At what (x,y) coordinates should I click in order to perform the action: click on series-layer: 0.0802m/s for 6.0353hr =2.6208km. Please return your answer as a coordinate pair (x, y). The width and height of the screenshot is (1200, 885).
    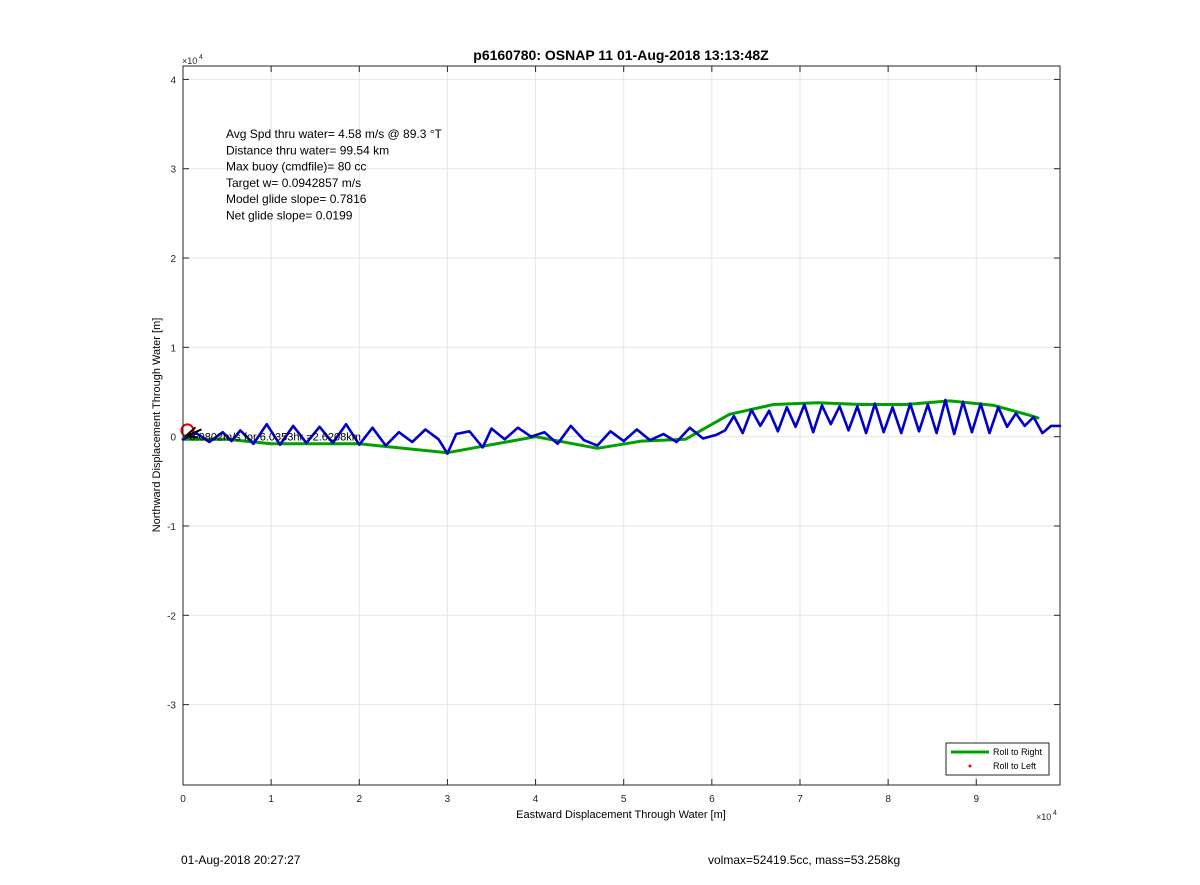
    Looking at the image, I should click on (621, 426).